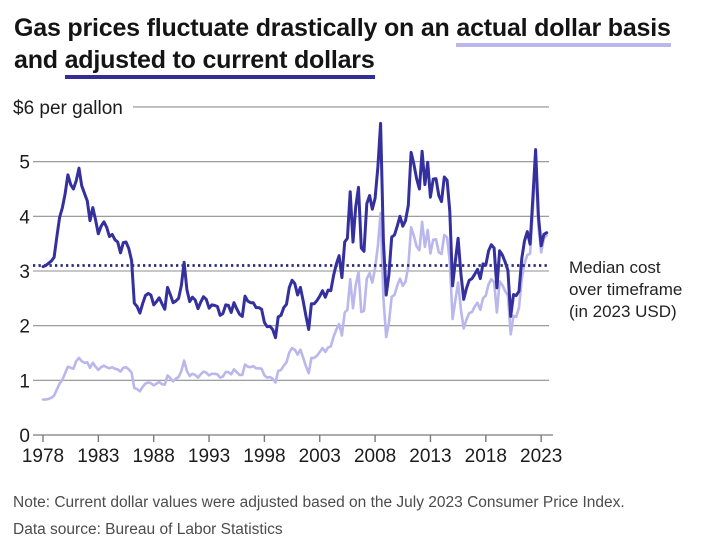 The image size is (720, 559). Describe the element at coordinates (235, 28) in the screenshot. I see `title-segment-plain-1: Gas prices fluctuate drastically on an` at that location.